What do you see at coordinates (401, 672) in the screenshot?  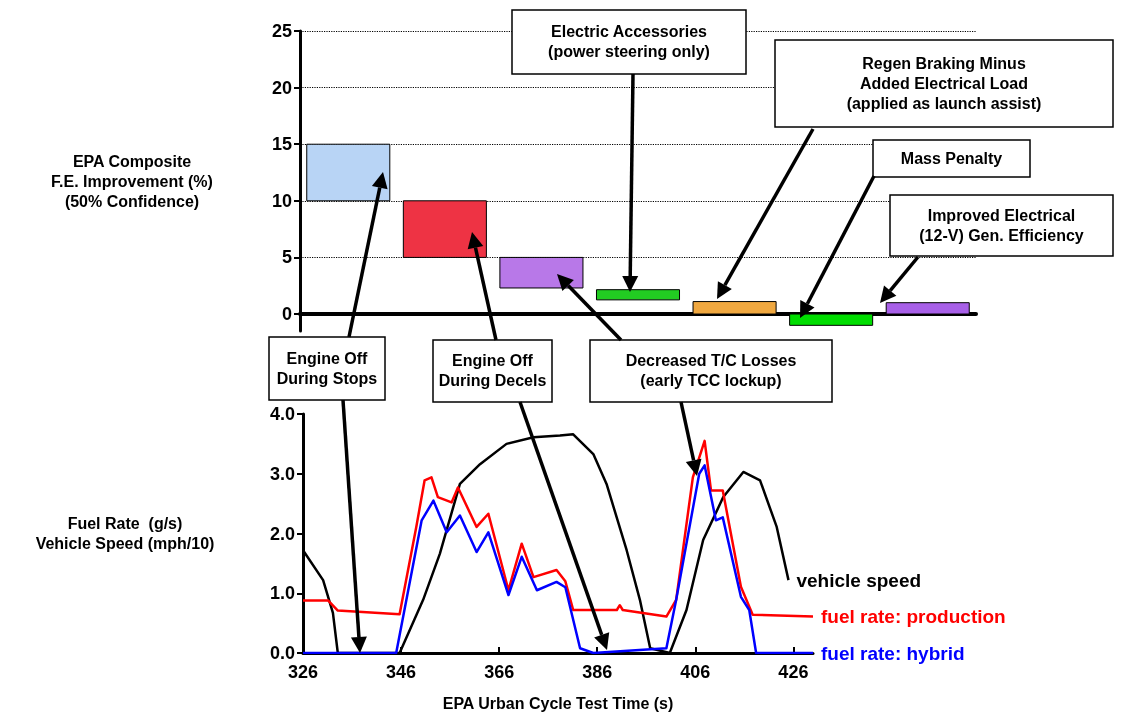 I see `x-tick-label: 346` at bounding box center [401, 672].